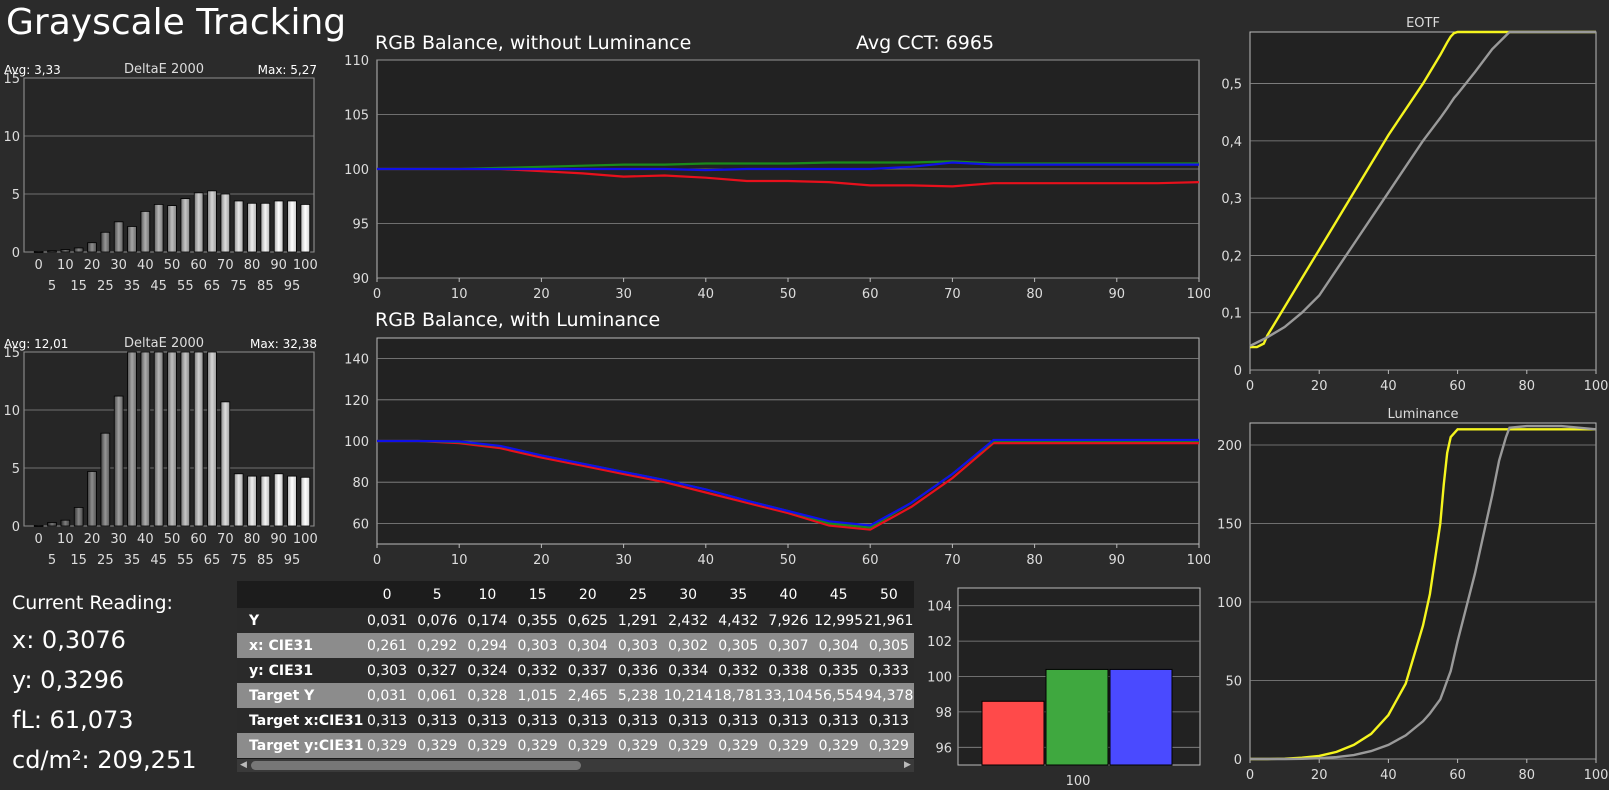 The image size is (1609, 790). I want to click on table-cell: 5,238, so click(638, 695).